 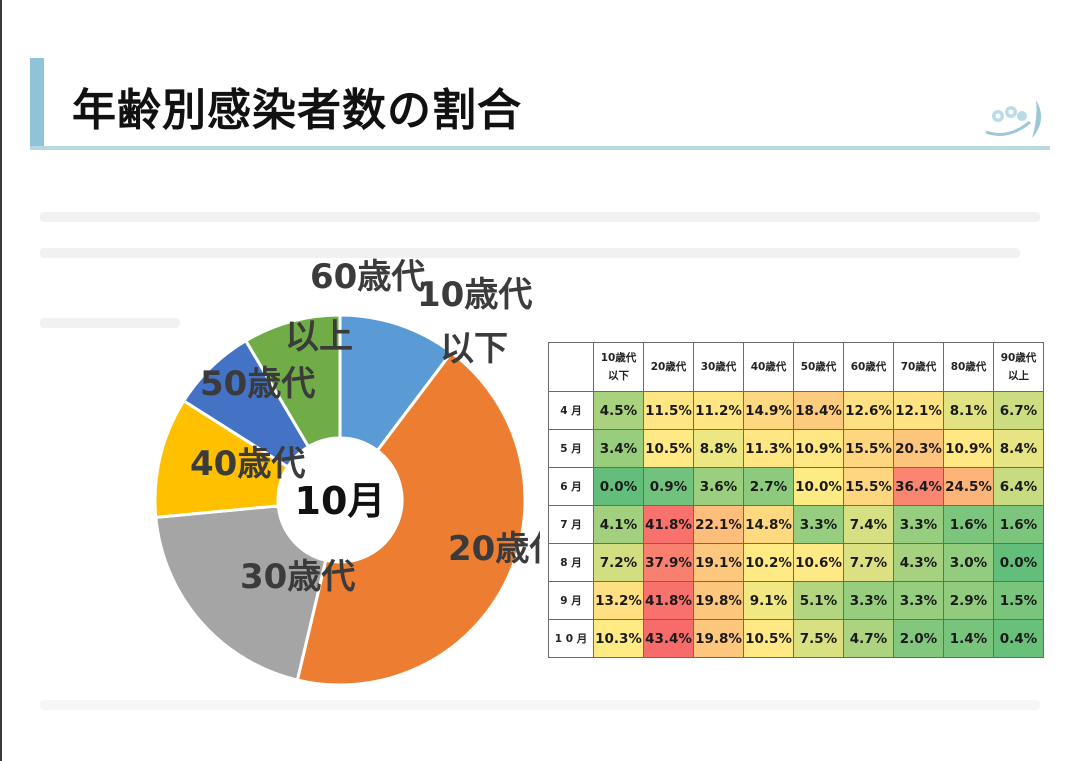 What do you see at coordinates (571, 562) in the screenshot?
I see `heatmap-row-label: 8 月` at bounding box center [571, 562].